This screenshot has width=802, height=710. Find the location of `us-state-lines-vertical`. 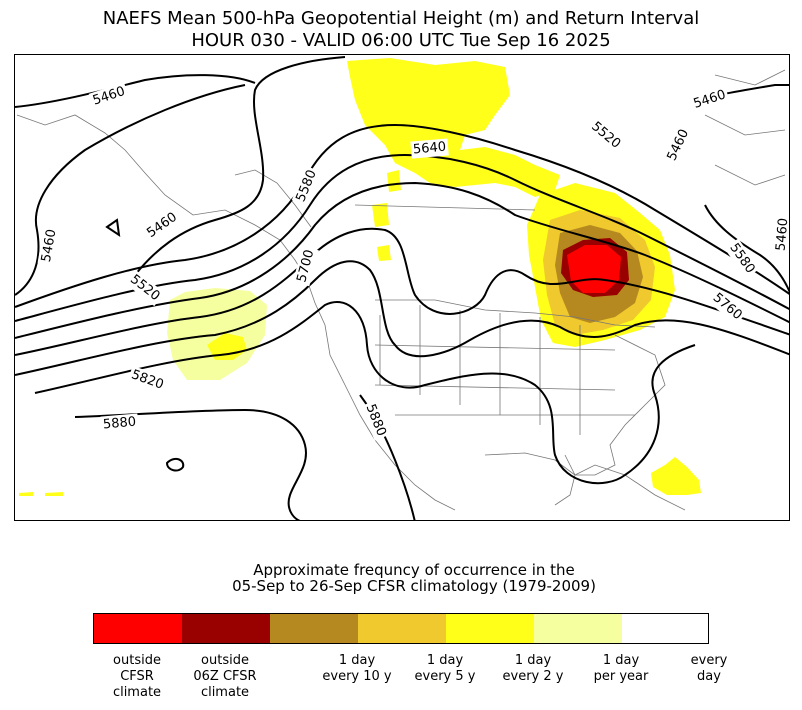

us-state-lines-vertical is located at coordinates (480, 370).